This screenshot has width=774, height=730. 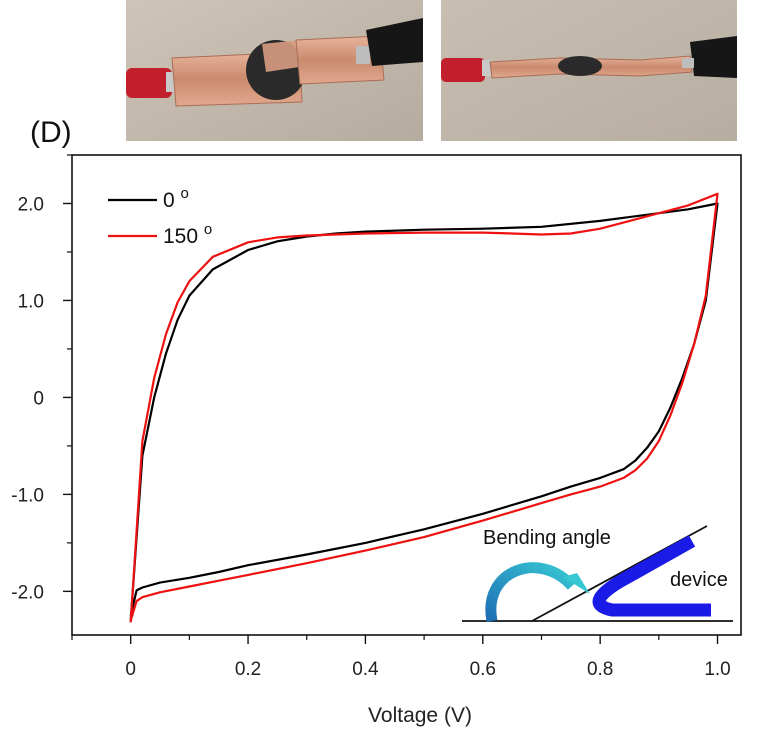 What do you see at coordinates (589, 70) in the screenshot?
I see `bent-device-photo` at bounding box center [589, 70].